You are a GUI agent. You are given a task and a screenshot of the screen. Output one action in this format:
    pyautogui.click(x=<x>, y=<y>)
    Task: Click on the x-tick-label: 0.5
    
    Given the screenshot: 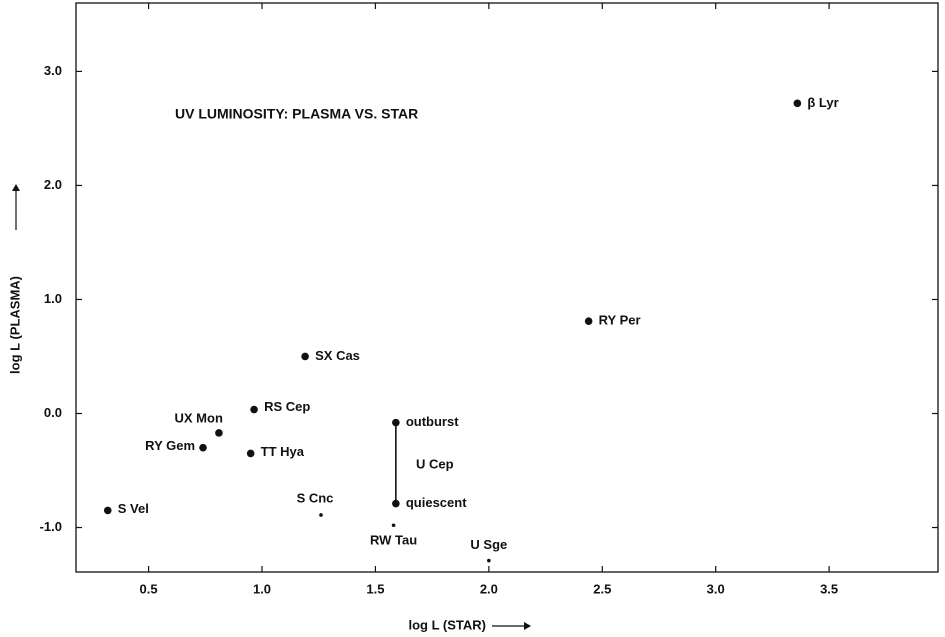 What is the action you would take?
    pyautogui.click(x=149, y=588)
    